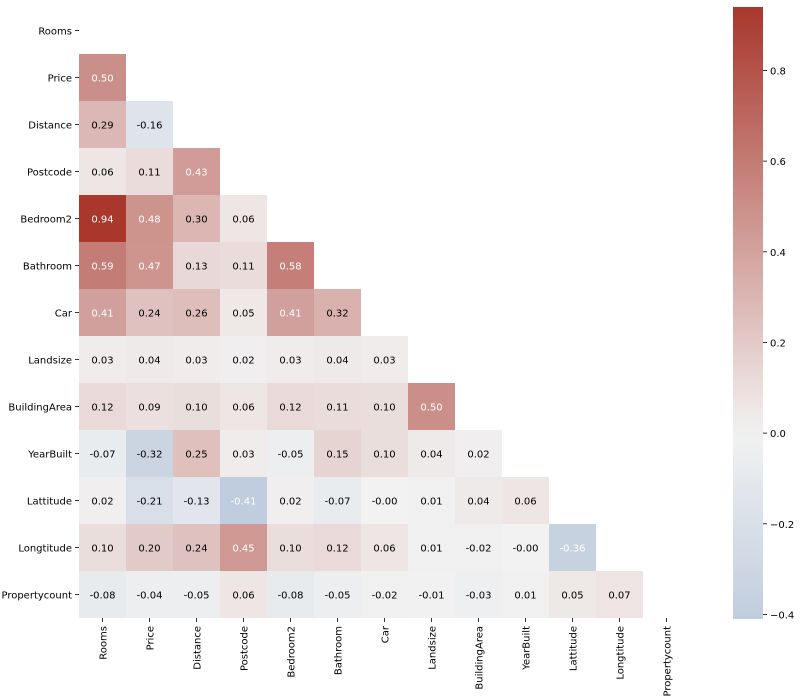 The image size is (800, 698). Describe the element at coordinates (778, 343) in the screenshot. I see `colorbar-tick-label: 0.2` at that location.